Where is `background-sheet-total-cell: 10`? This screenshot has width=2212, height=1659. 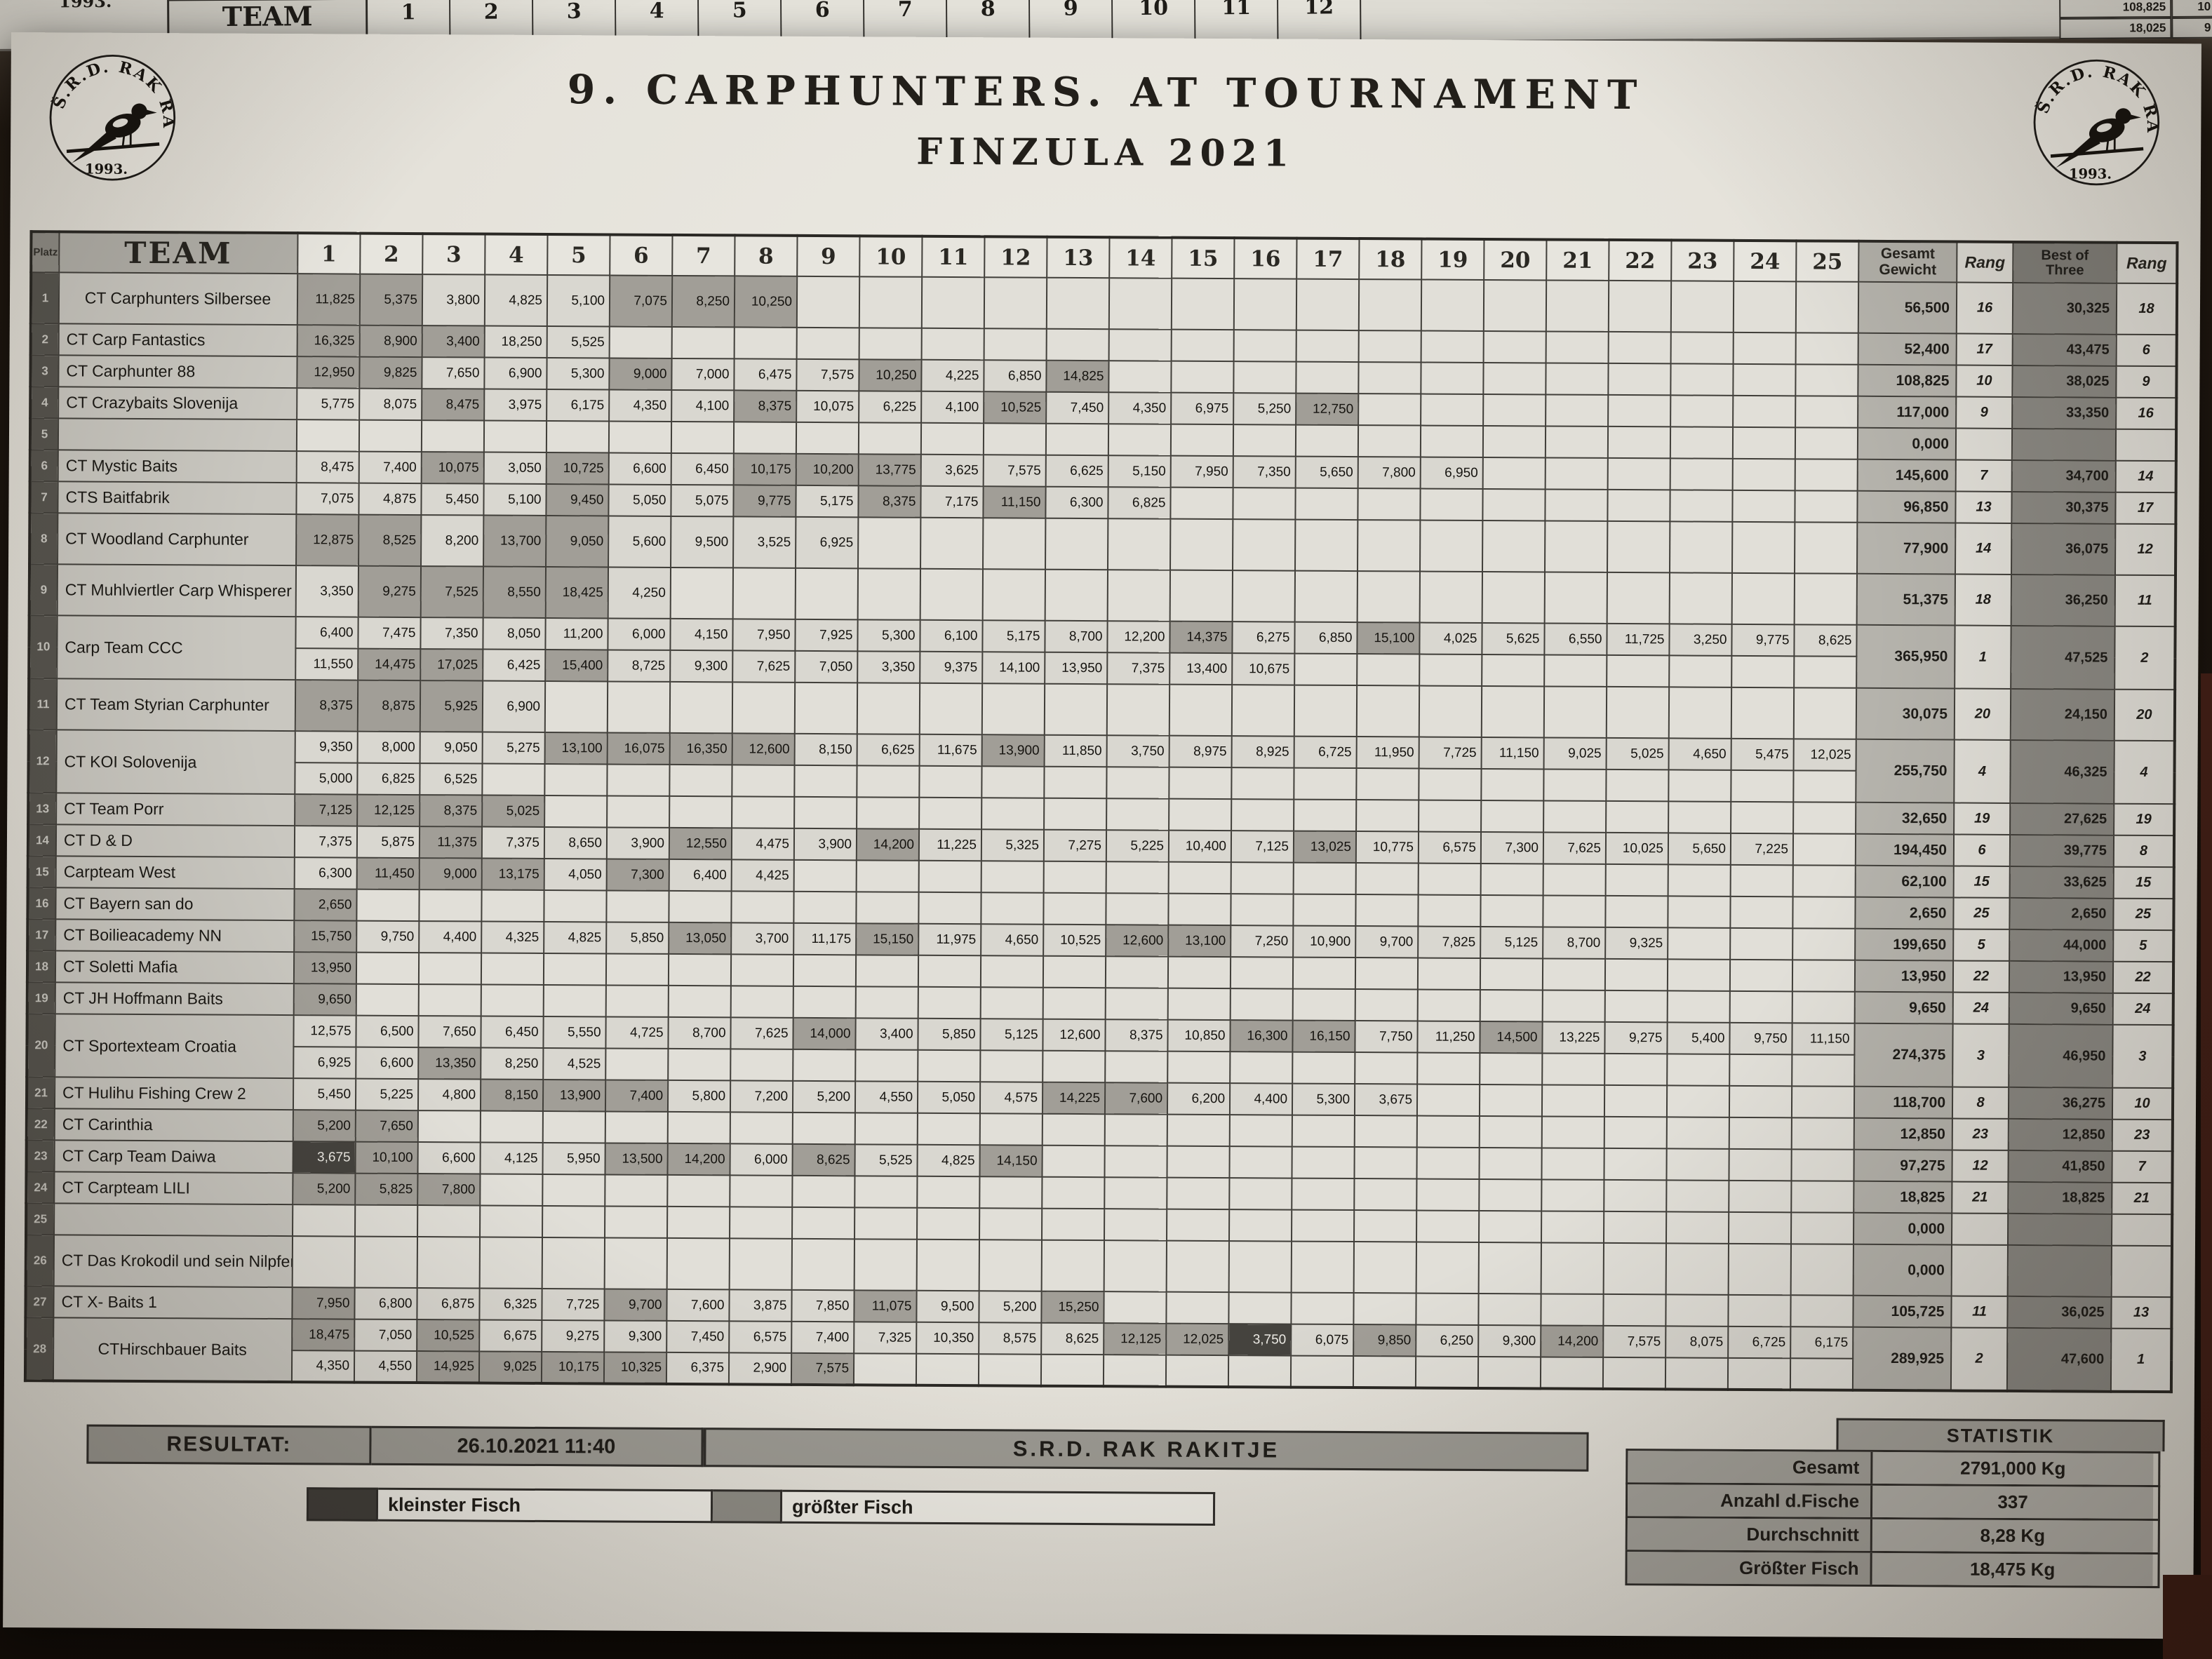
background-sheet-total-cell: 10 is located at coordinates (2191, 9).